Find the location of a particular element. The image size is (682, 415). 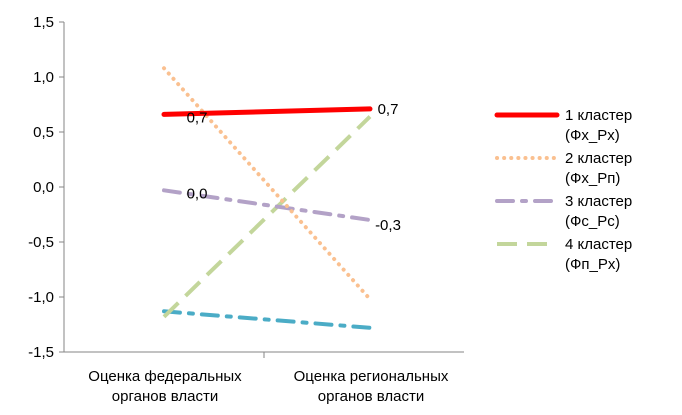

x-category-label: Оценка региональных is located at coordinates (371, 376).